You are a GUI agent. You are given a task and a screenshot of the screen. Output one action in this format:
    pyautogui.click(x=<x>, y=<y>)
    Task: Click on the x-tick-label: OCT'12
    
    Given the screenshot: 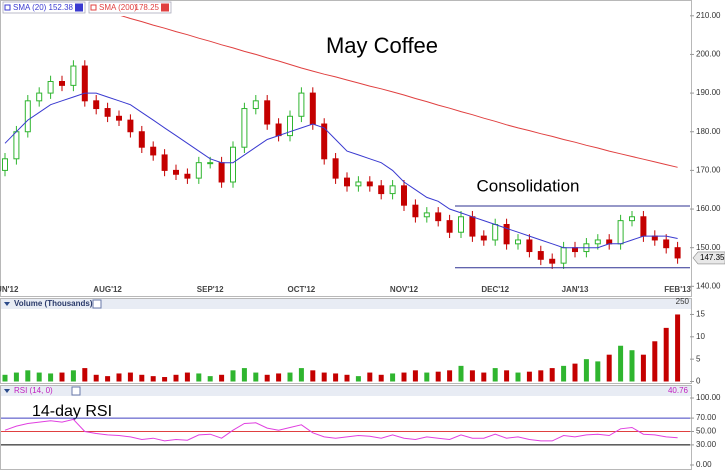 What is the action you would take?
    pyautogui.click(x=302, y=289)
    